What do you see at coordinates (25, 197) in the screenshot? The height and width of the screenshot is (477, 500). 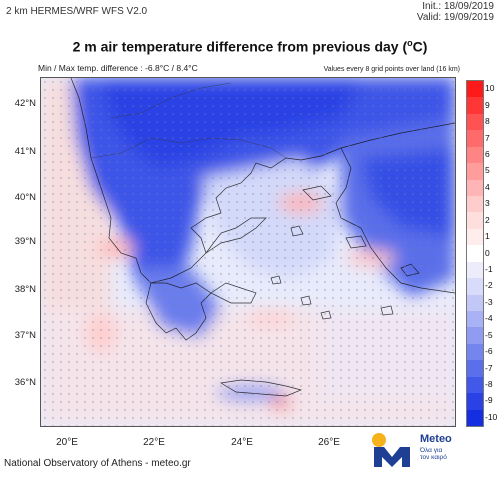 I see `latitude-label: 40°N` at bounding box center [25, 197].